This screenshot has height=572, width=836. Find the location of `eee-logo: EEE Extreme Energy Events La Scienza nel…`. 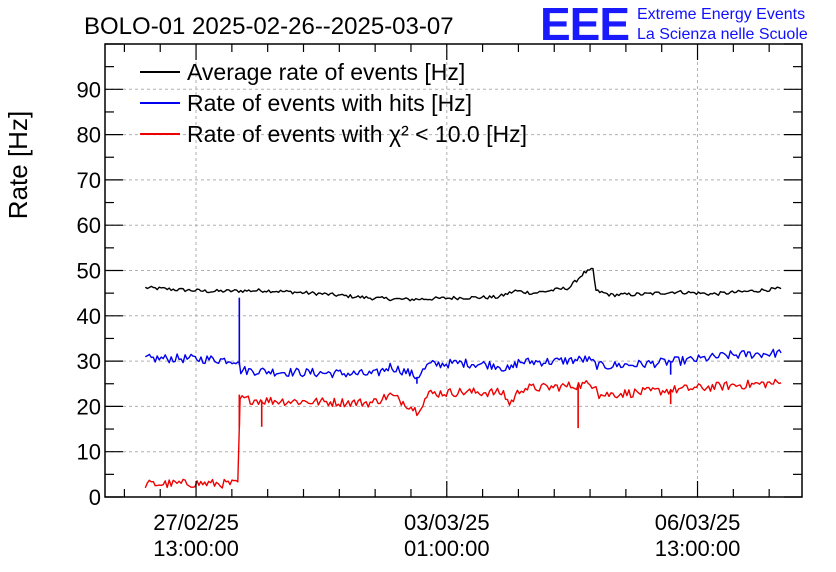

eee-logo: EEE Extreme Energy Events La Scienza nel… is located at coordinates (674, 25).